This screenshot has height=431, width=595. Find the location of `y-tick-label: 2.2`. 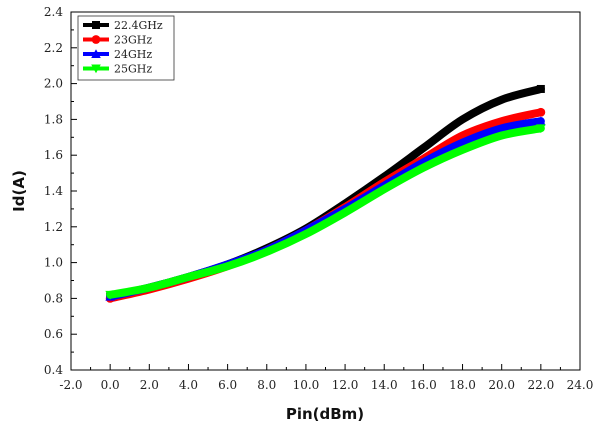

y-tick-label: 2.2 is located at coordinates (53, 48).